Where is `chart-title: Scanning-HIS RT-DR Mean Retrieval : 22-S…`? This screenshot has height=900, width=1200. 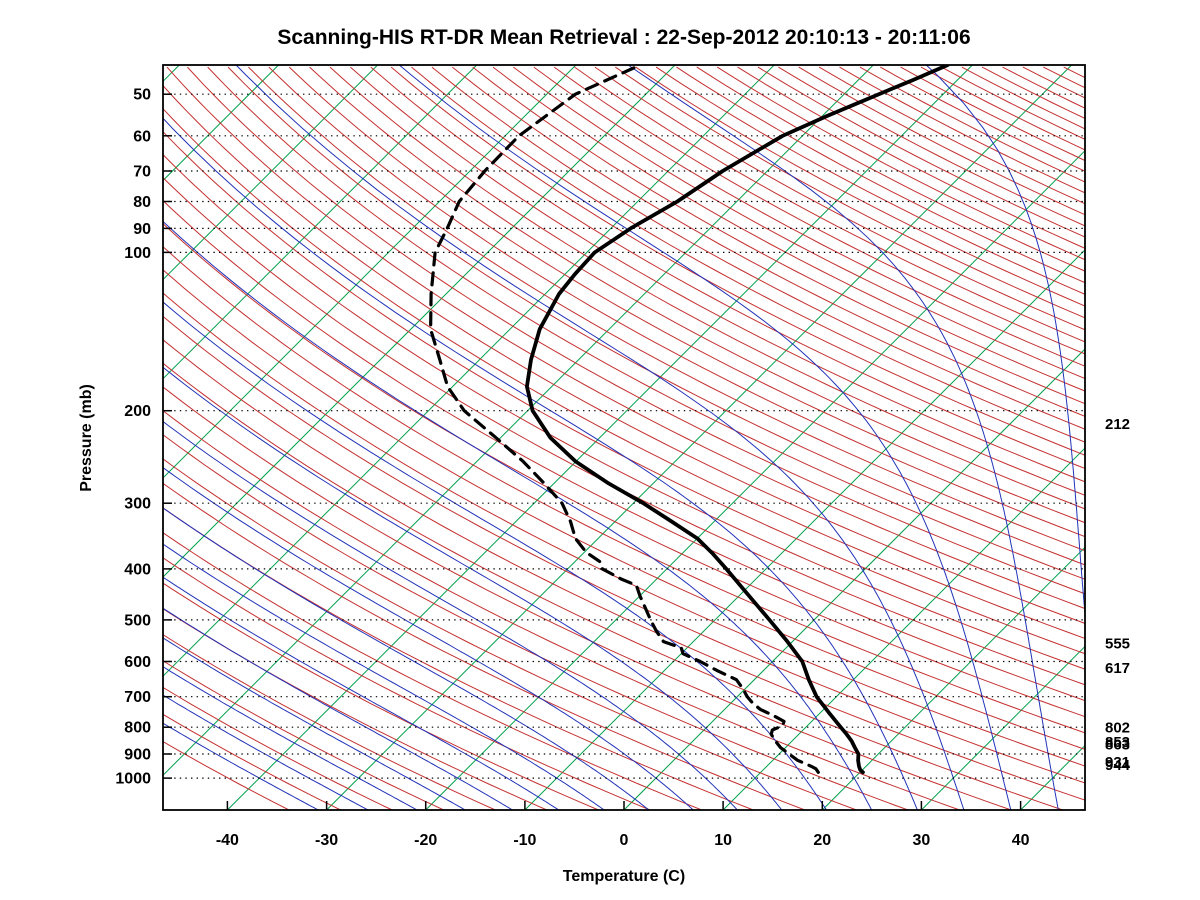 chart-title: Scanning-HIS RT-DR Mean Retrieval : 22-S… is located at coordinates (623, 37).